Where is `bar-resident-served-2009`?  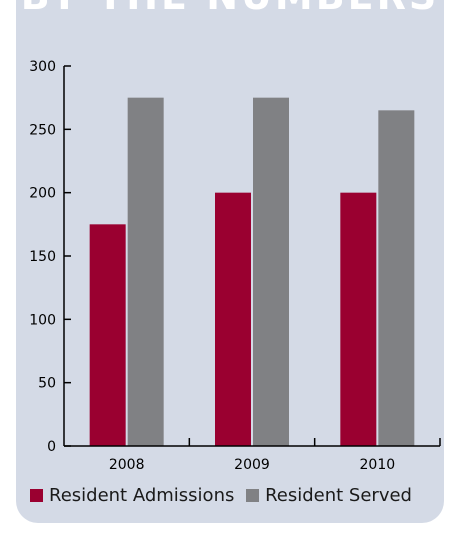
bar-resident-served-2009 is located at coordinates (271, 272).